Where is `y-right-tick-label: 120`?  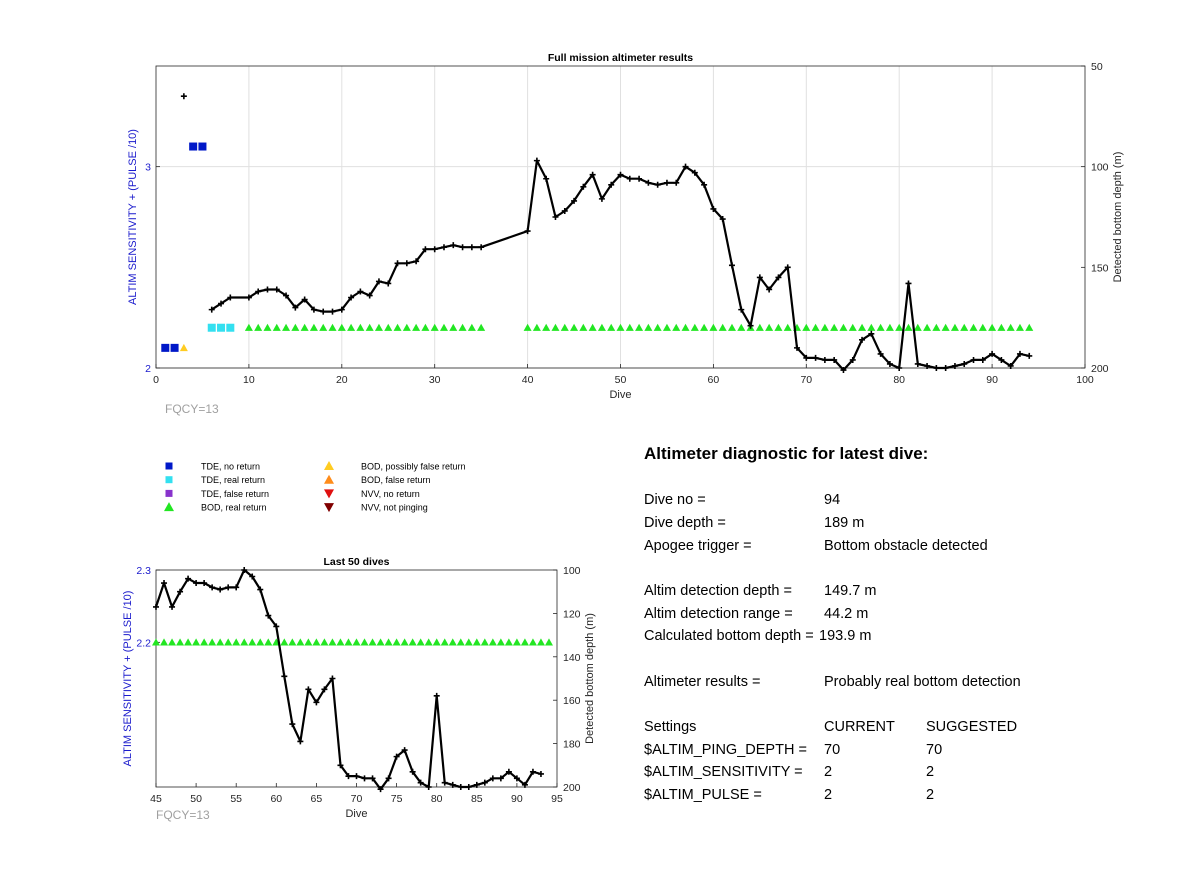
y-right-tick-label: 120 is located at coordinates (572, 614).